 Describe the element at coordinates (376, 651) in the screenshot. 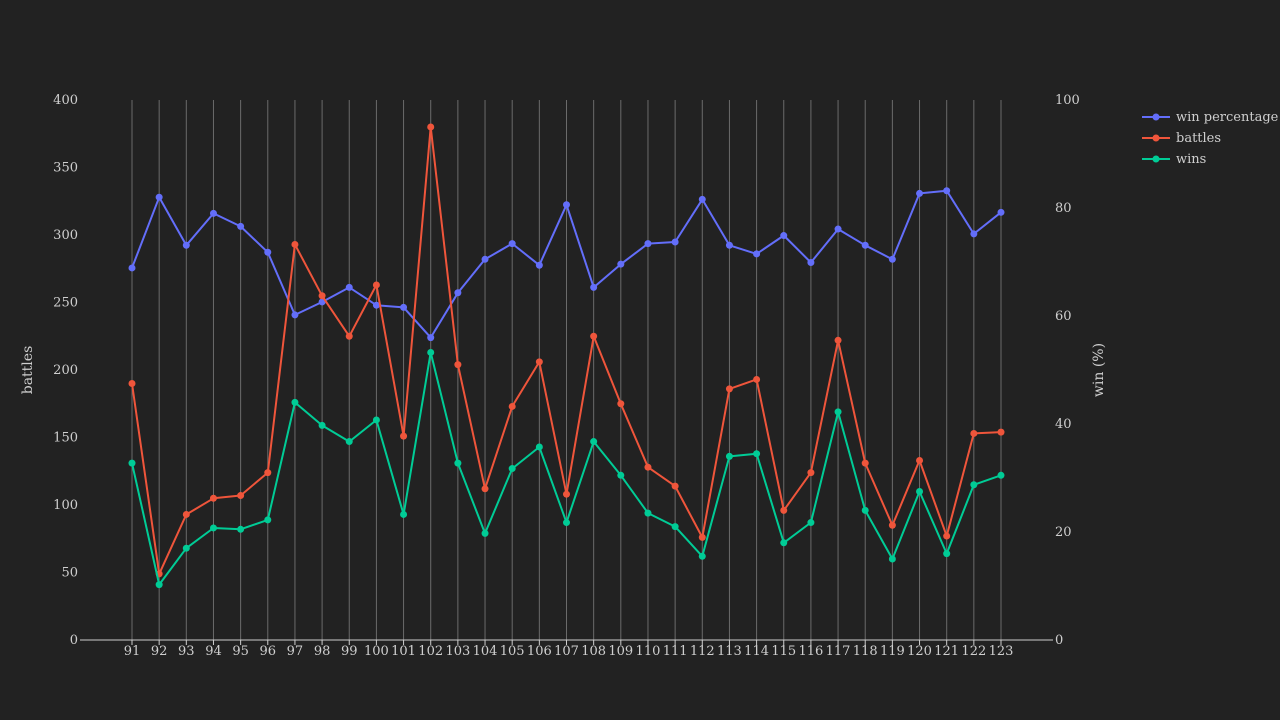

I see `x-tick-label-100: 100` at that location.